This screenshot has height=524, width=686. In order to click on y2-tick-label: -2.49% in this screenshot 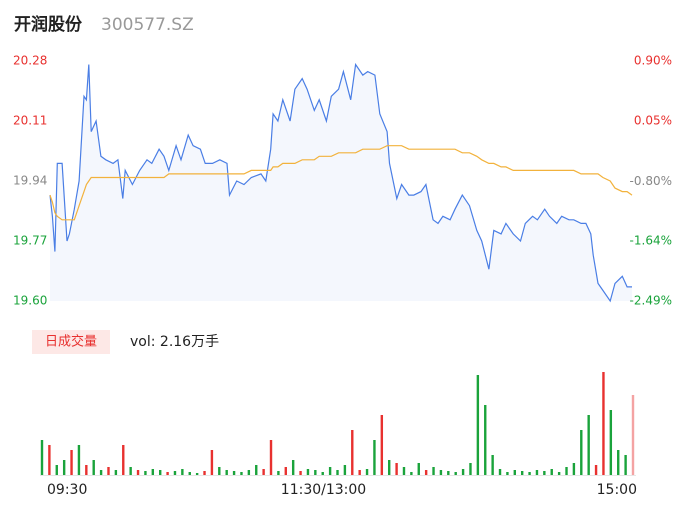, I will do `click(651, 301)`.